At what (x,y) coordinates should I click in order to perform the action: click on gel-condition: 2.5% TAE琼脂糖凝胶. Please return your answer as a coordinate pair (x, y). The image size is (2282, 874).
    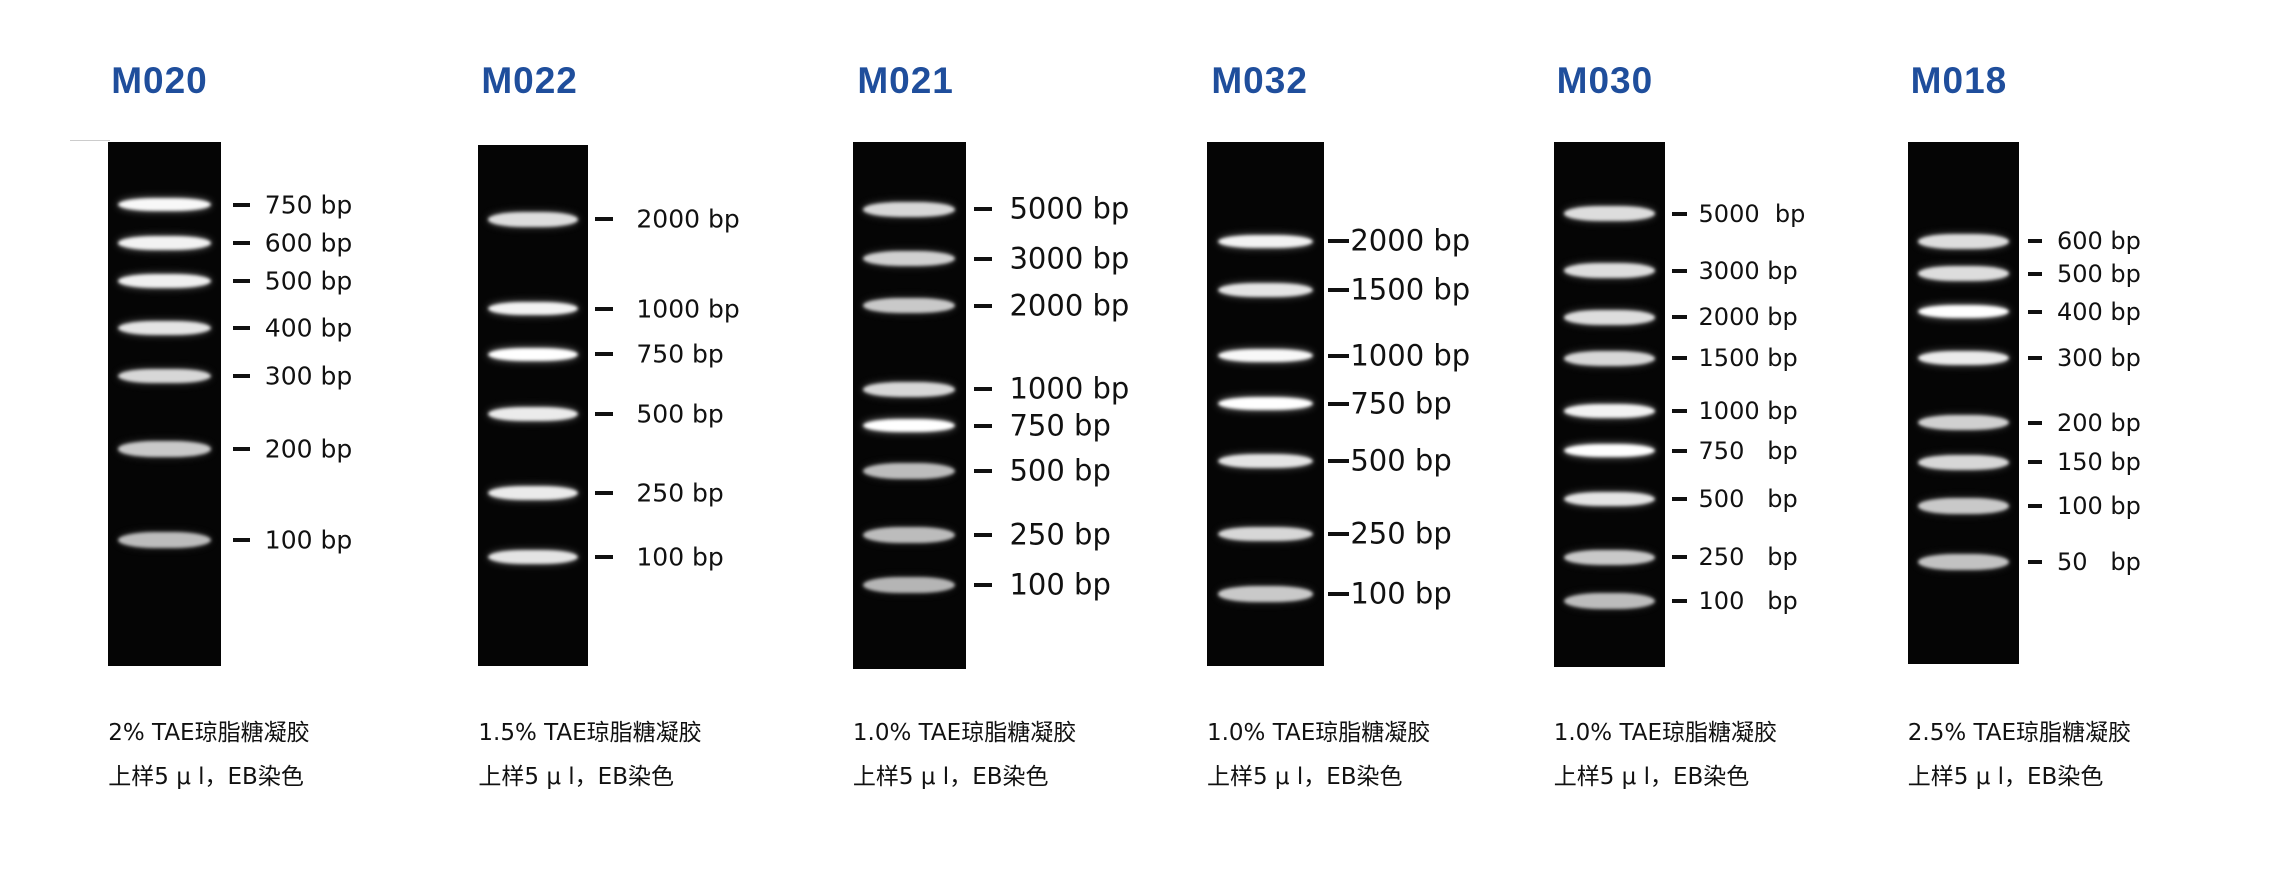
    Looking at the image, I should click on (2019, 733).